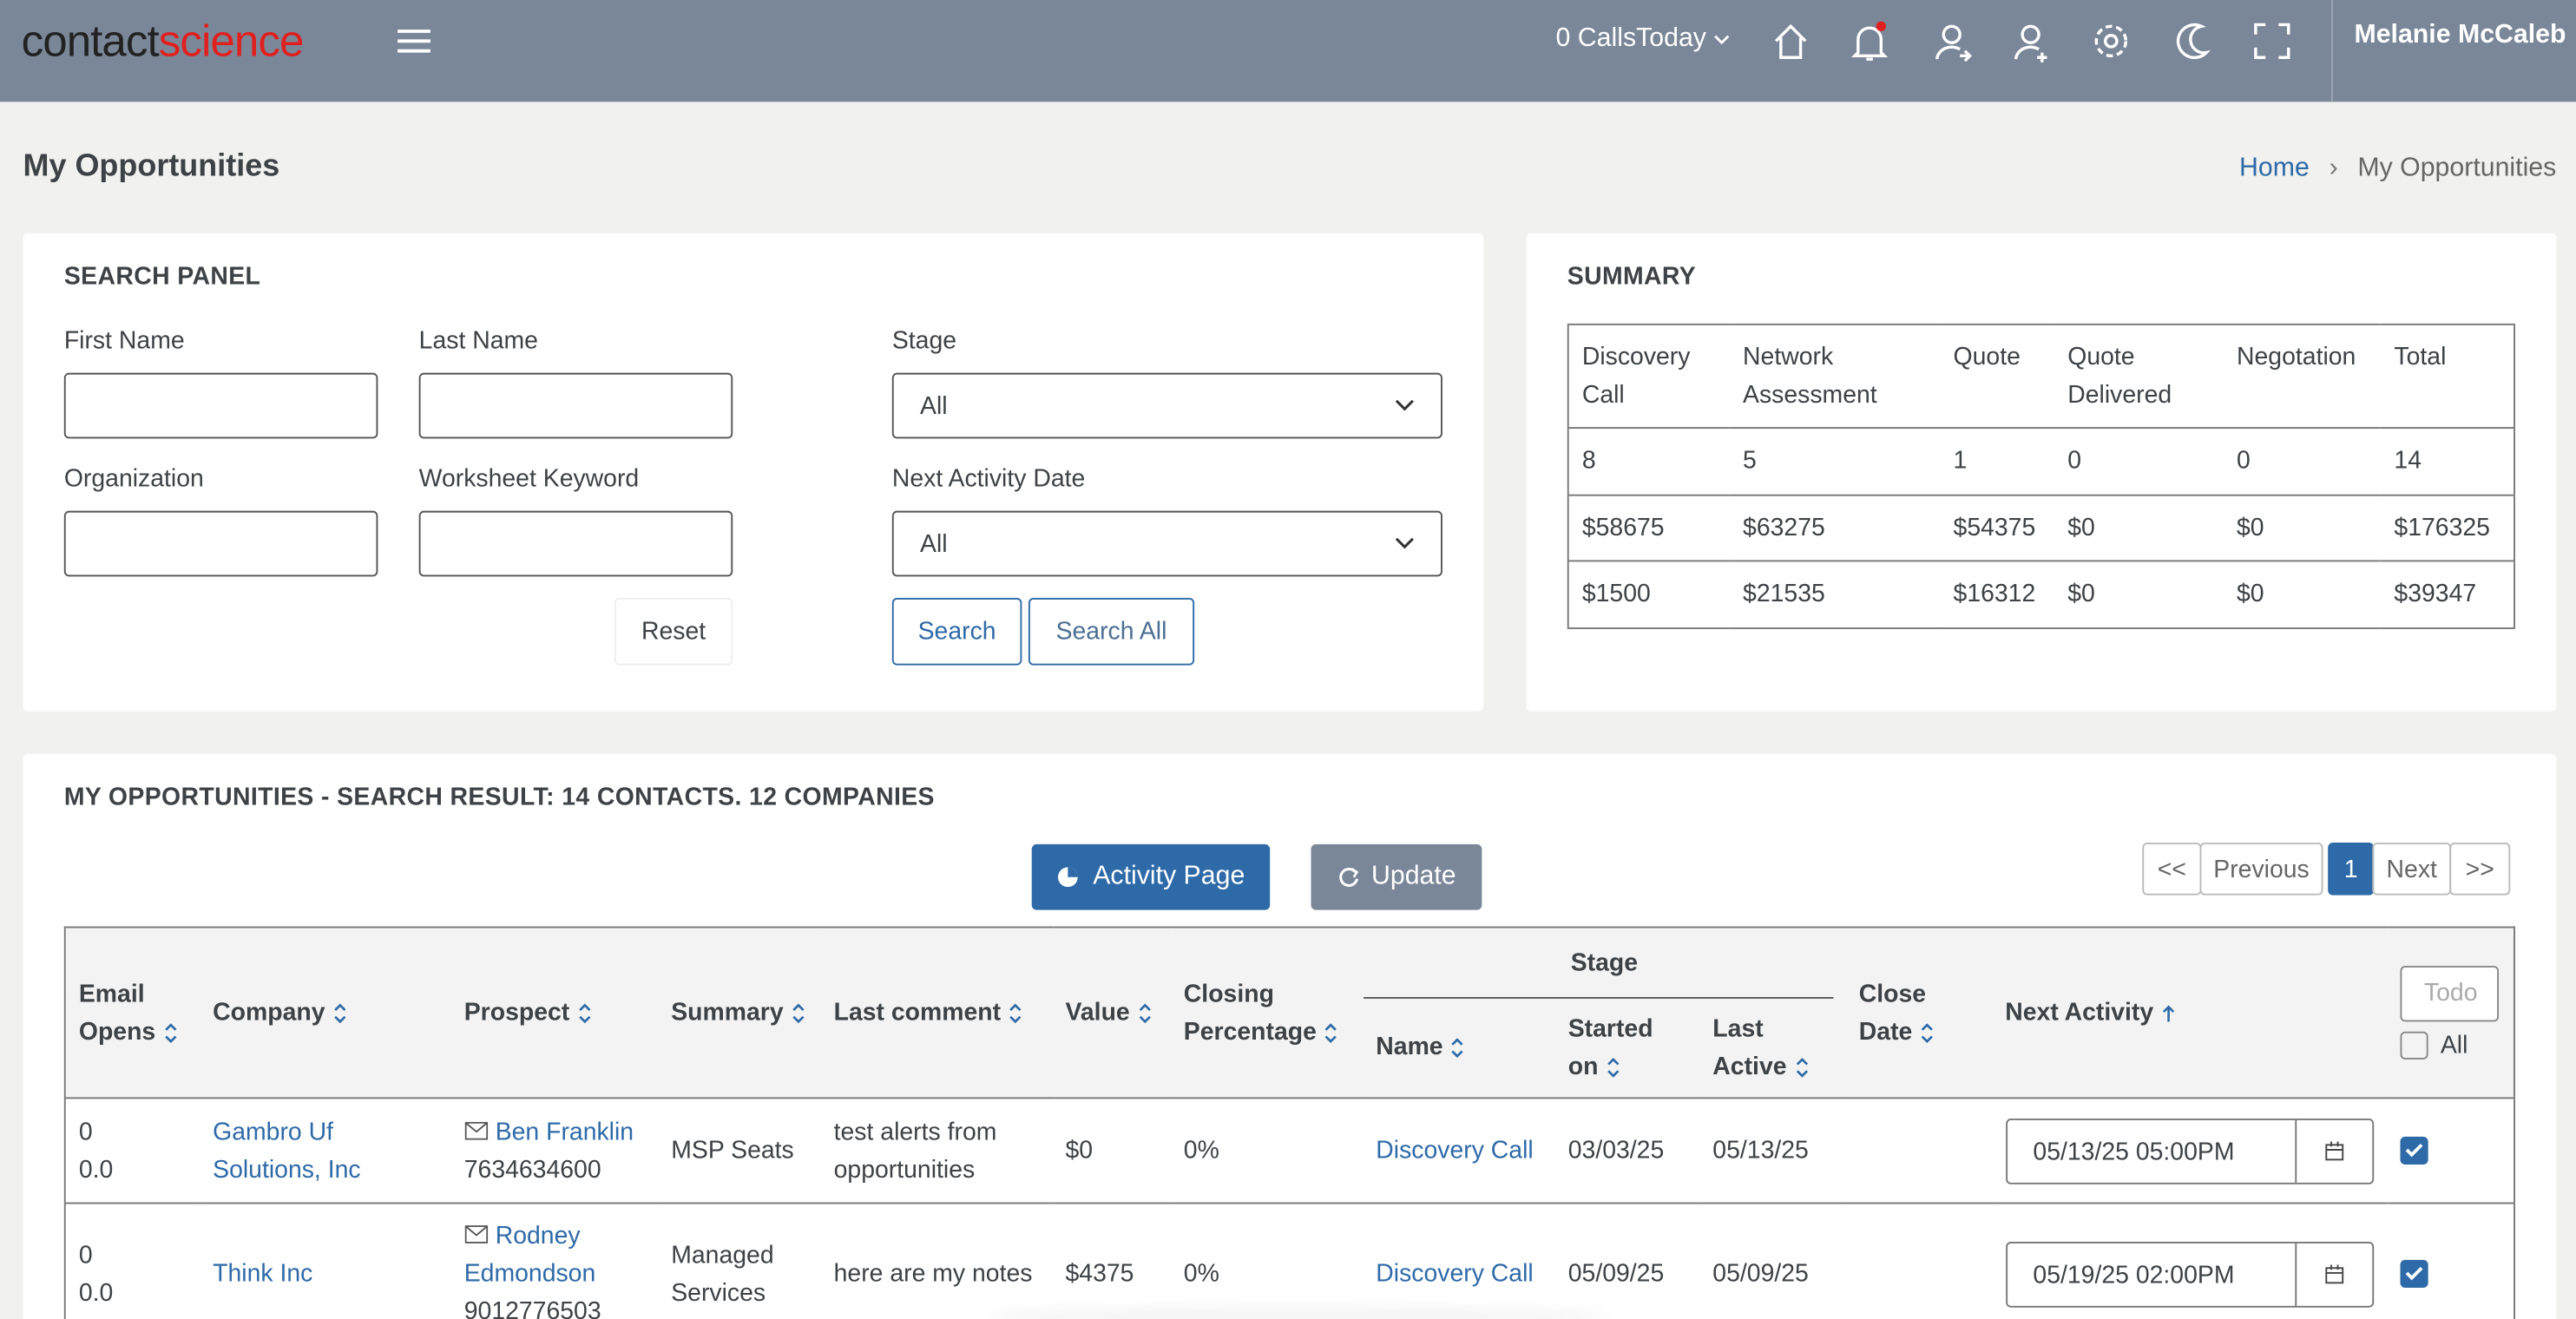 The image size is (2576, 1319). I want to click on column-header: Started on, so click(1627, 1048).